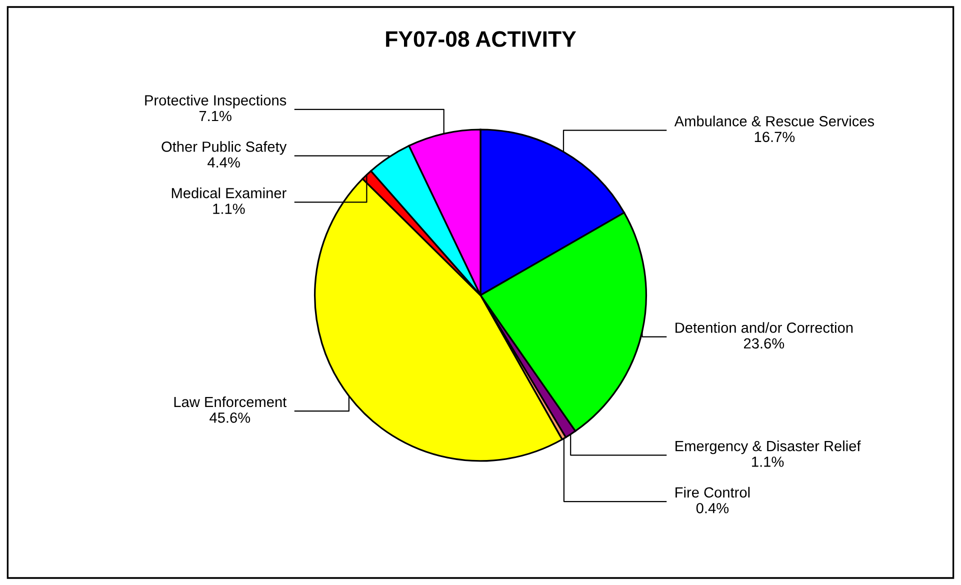  Describe the element at coordinates (224, 162) in the screenshot. I see `data-label: 4.4%` at that location.